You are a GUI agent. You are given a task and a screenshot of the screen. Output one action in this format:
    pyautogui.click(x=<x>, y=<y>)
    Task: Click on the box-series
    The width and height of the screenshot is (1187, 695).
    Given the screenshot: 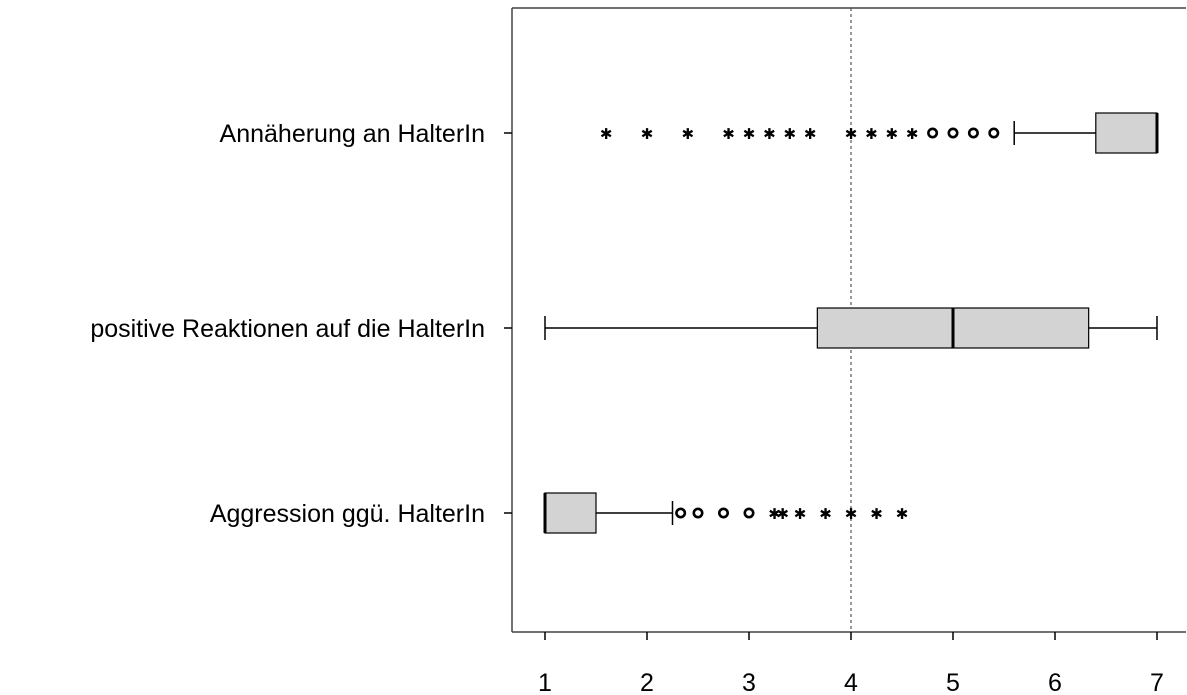 What is the action you would take?
    pyautogui.click(x=851, y=328)
    